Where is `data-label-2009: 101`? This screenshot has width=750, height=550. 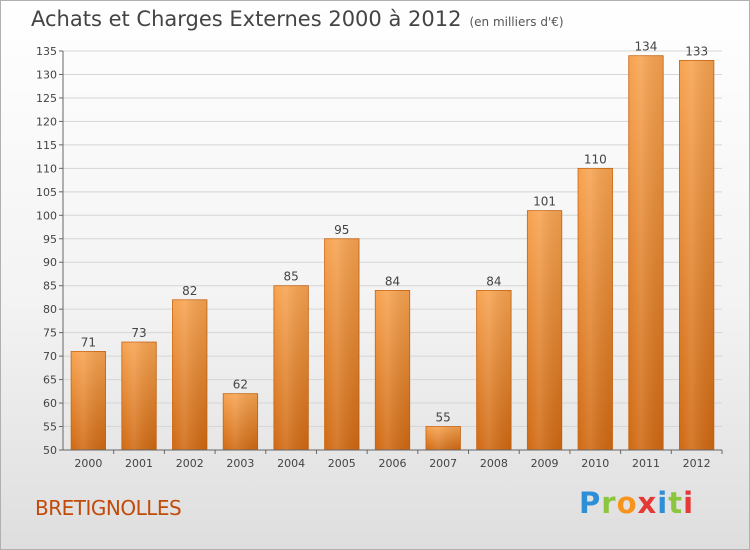
data-label-2009: 101 is located at coordinates (544, 202).